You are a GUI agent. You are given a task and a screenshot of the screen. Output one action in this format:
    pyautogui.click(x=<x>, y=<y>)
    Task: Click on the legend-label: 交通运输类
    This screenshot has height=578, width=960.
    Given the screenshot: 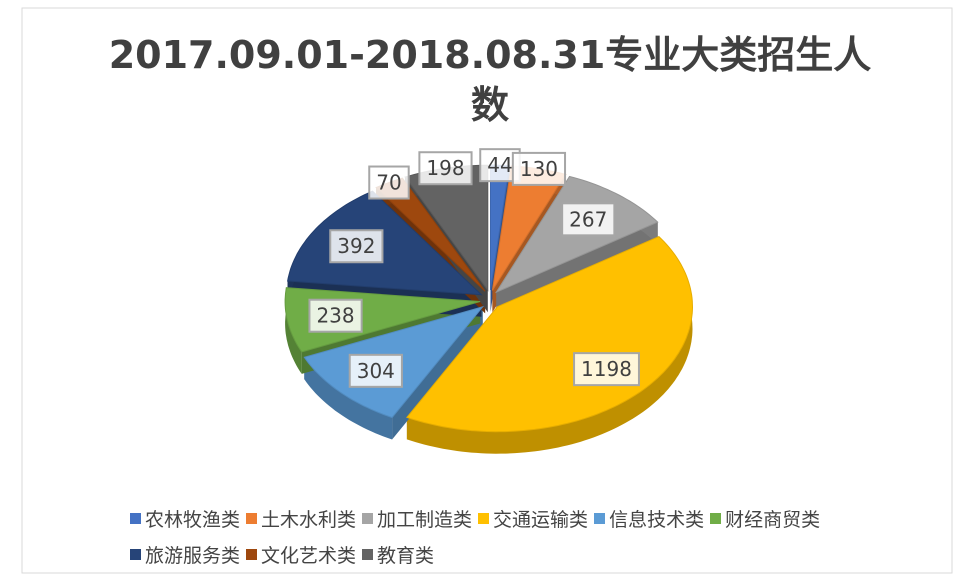 What is the action you would take?
    pyautogui.click(x=541, y=519)
    